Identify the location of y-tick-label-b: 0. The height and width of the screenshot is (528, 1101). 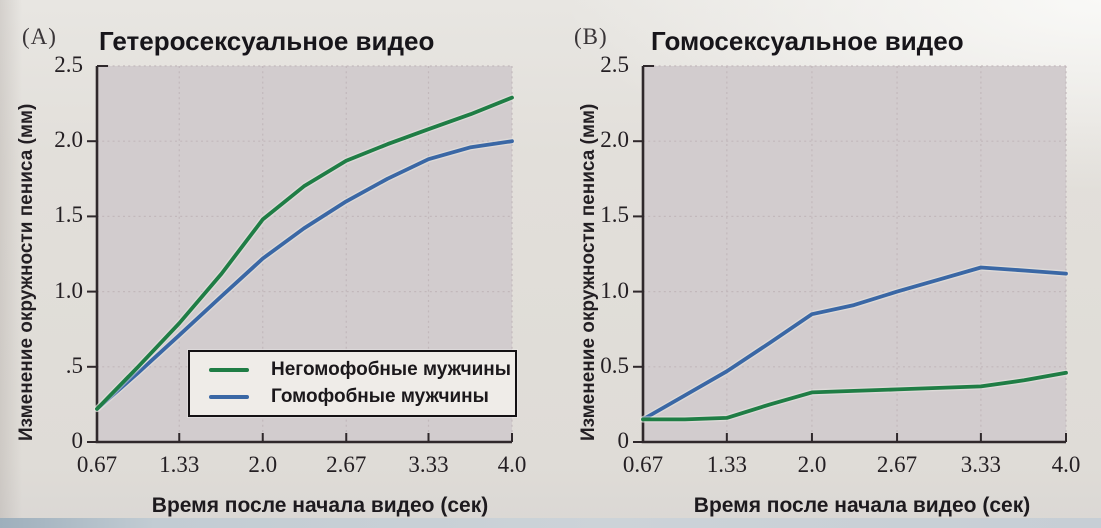
(623, 440).